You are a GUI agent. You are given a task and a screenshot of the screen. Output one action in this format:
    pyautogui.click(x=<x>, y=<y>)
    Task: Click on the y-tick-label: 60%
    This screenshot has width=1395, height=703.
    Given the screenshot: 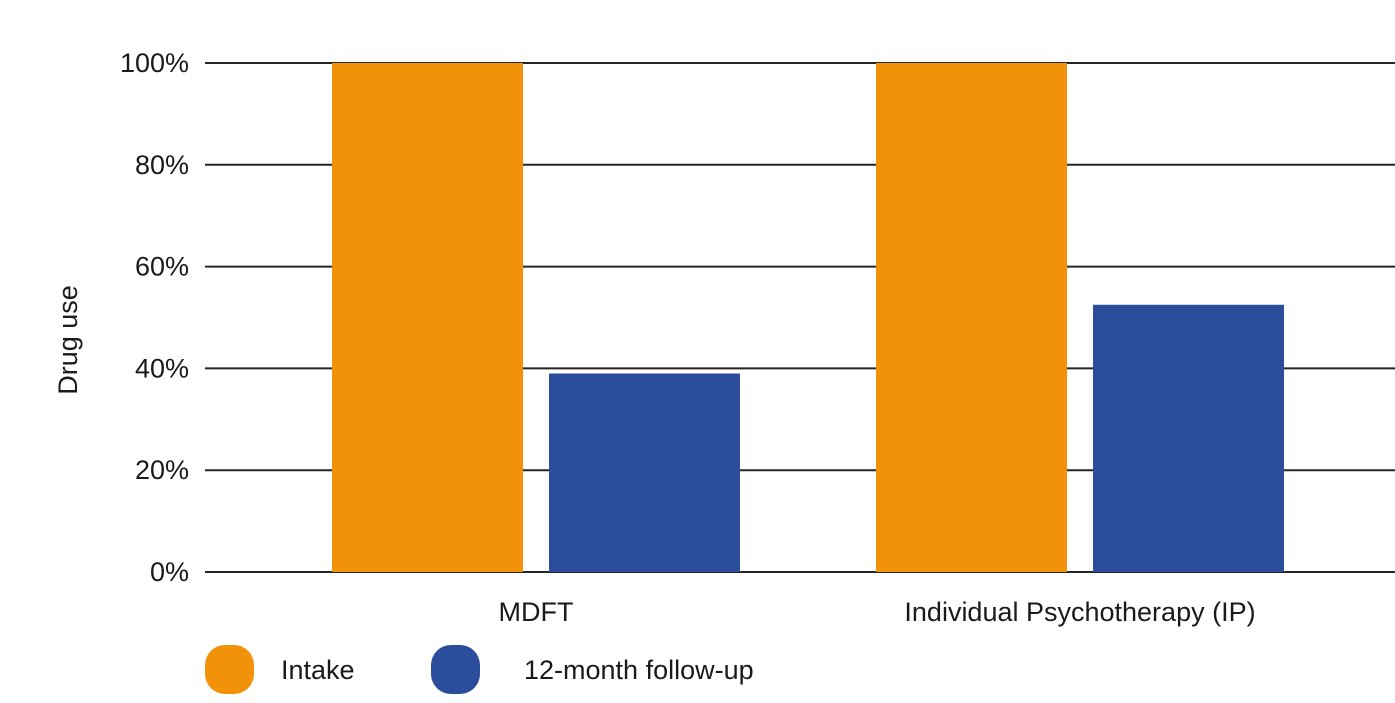 What is the action you would take?
    pyautogui.click(x=162, y=267)
    